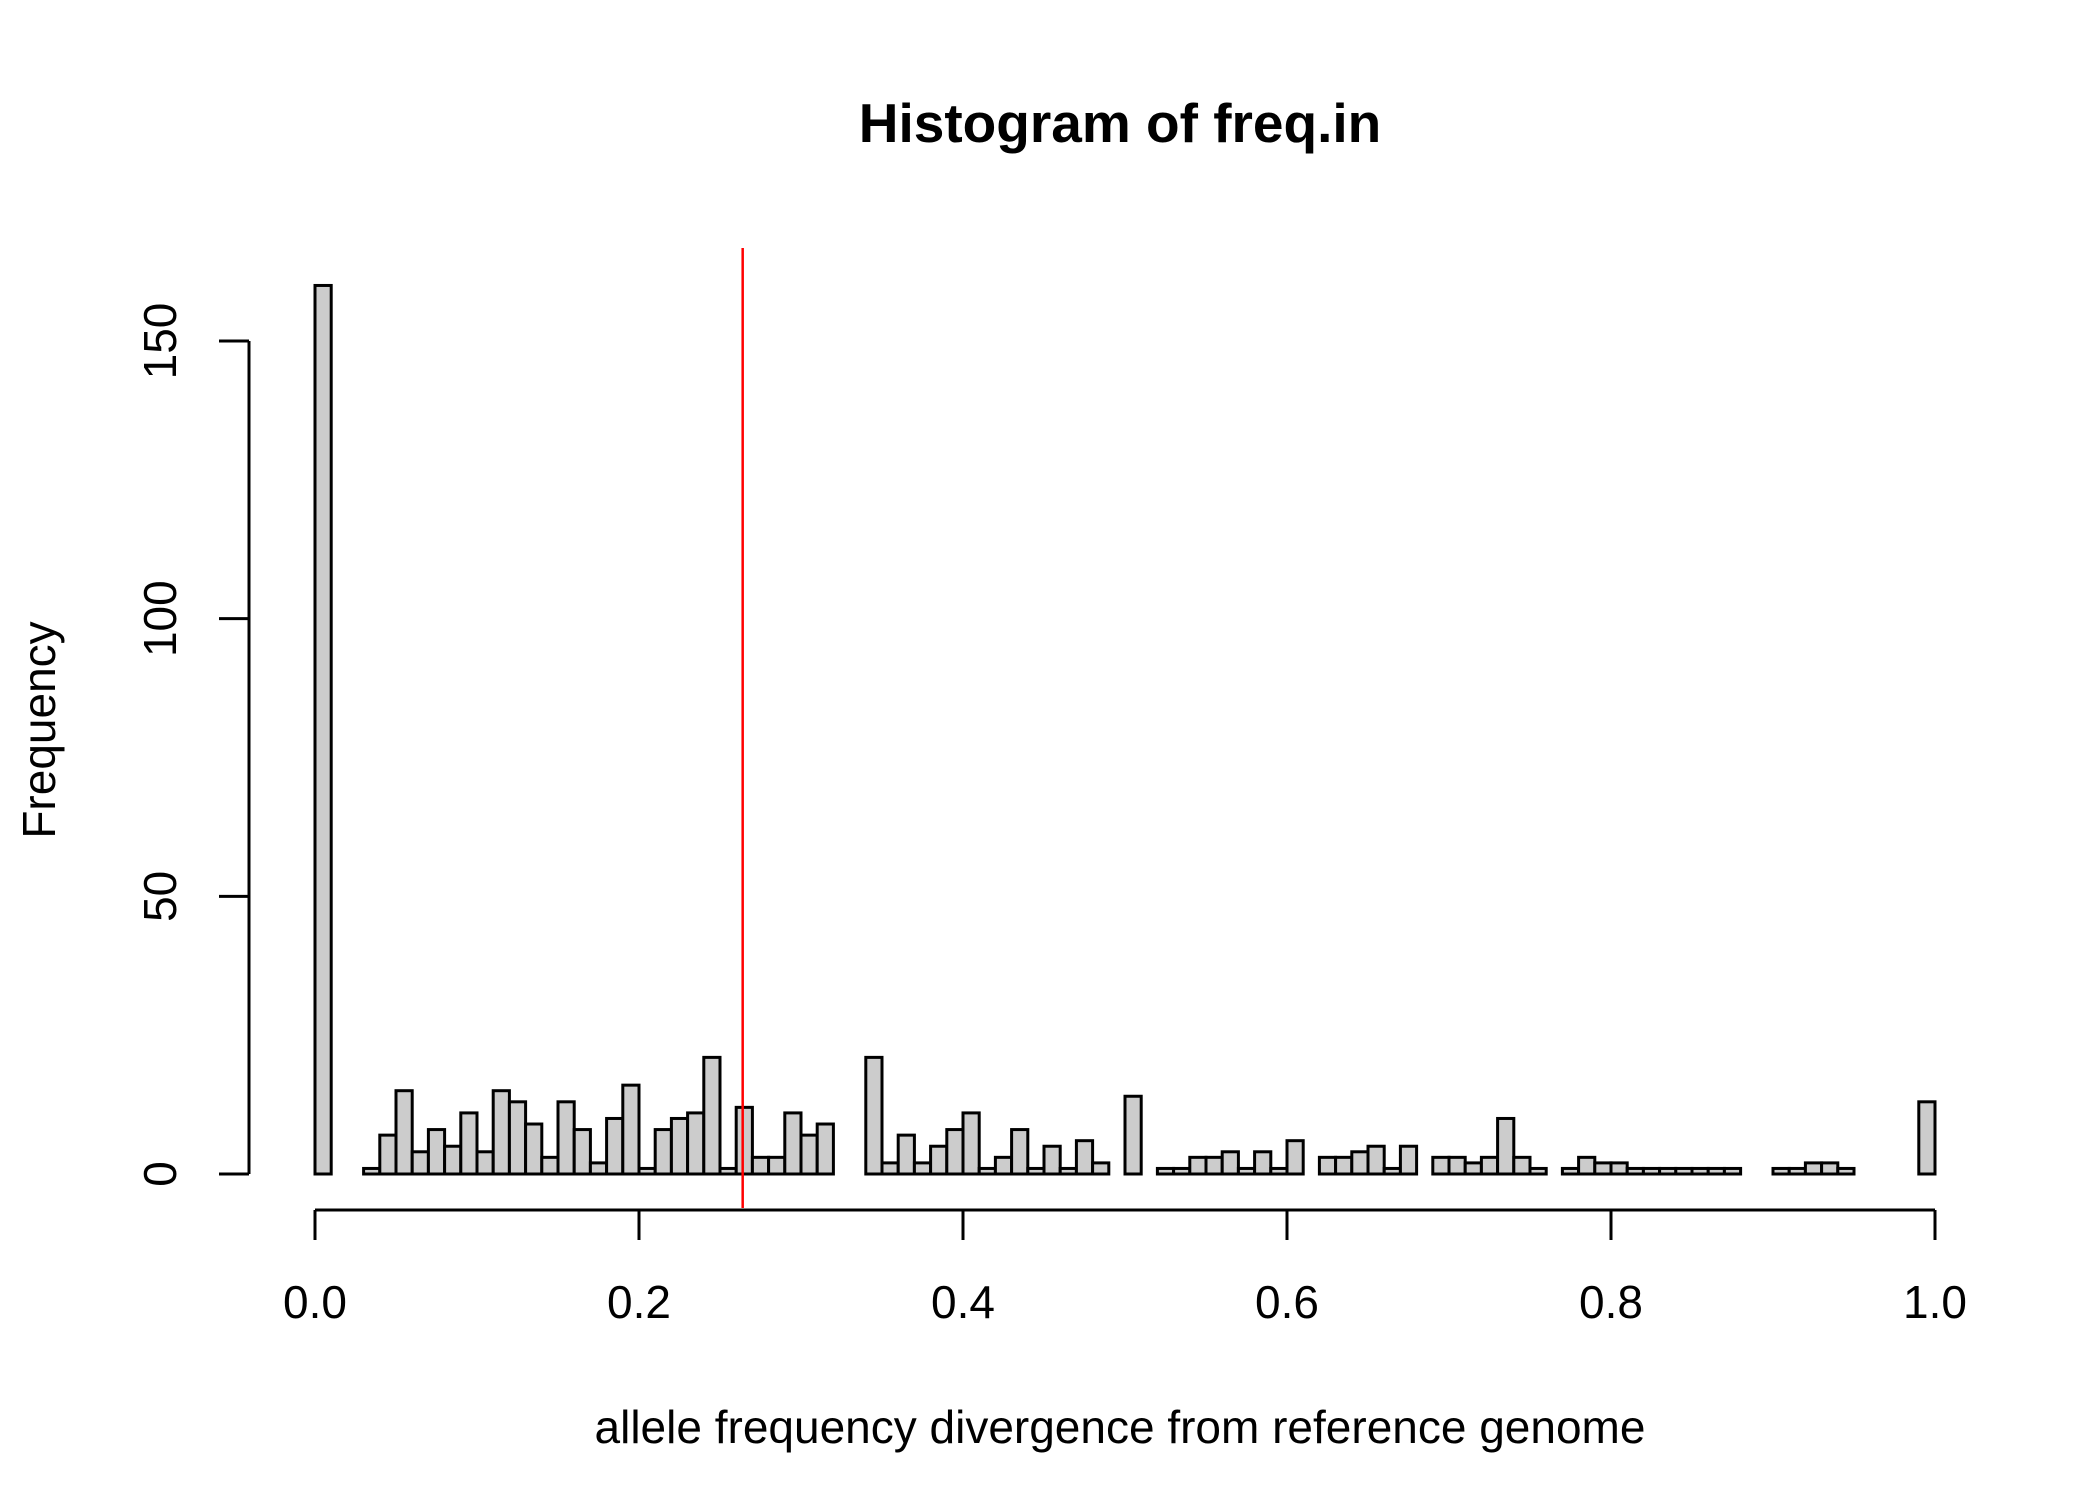 Image resolution: width=2100 pixels, height=1500 pixels. What do you see at coordinates (192, 745) in the screenshot?
I see `y-axis: 0 50 100 150` at bounding box center [192, 745].